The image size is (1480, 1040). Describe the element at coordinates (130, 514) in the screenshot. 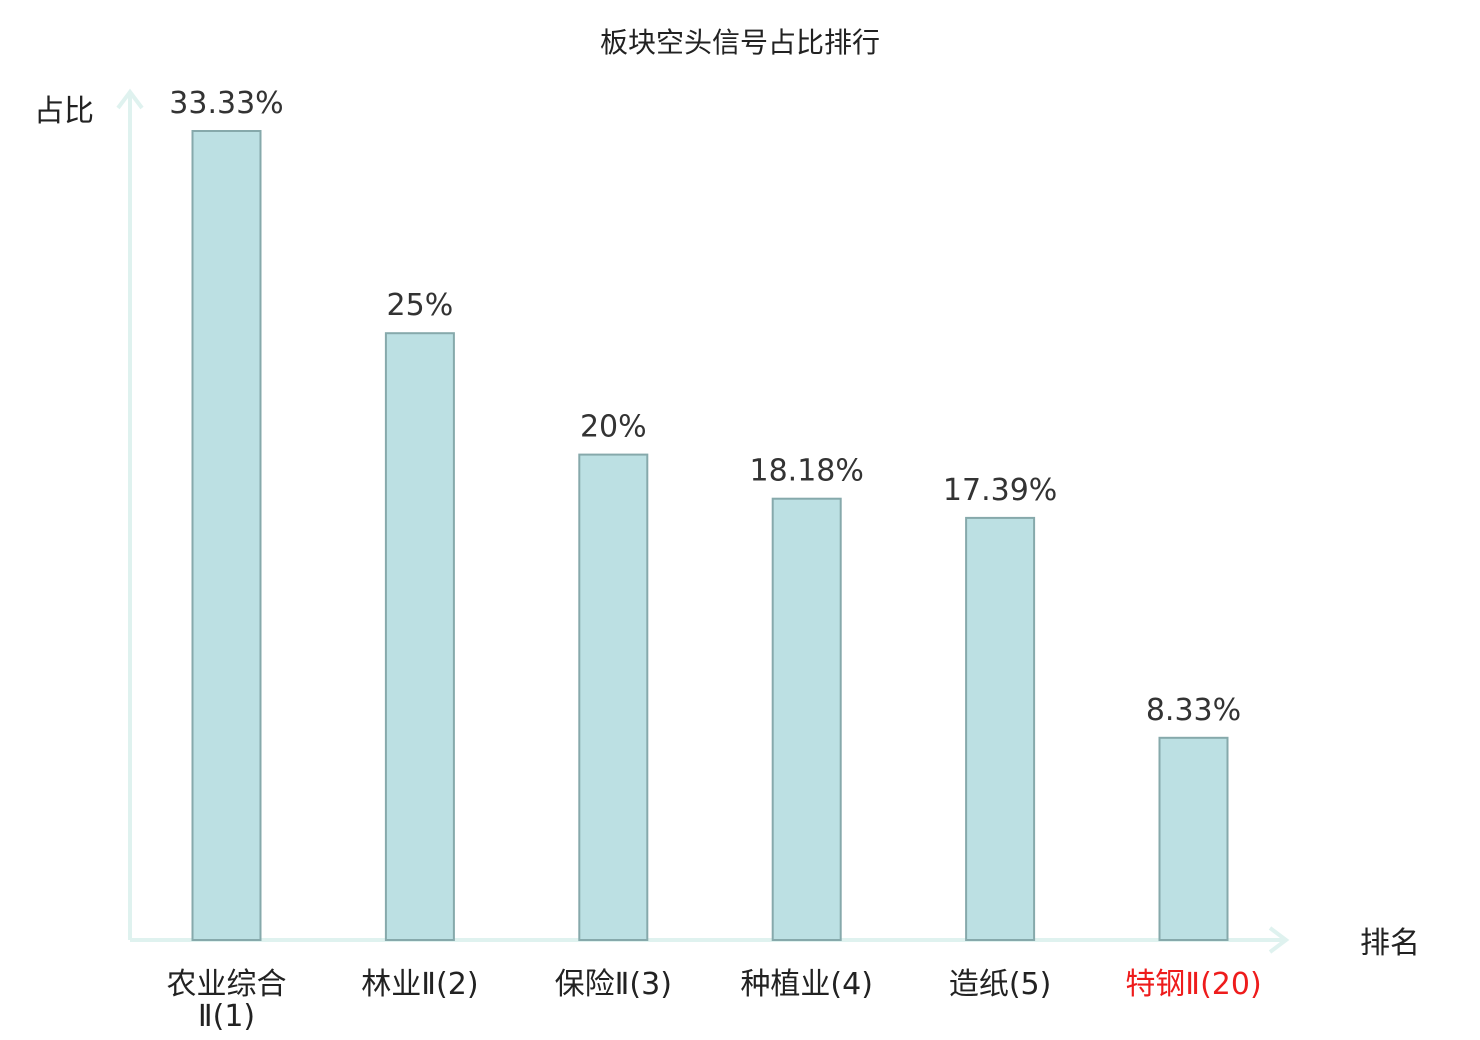

I see `y-axis` at that location.